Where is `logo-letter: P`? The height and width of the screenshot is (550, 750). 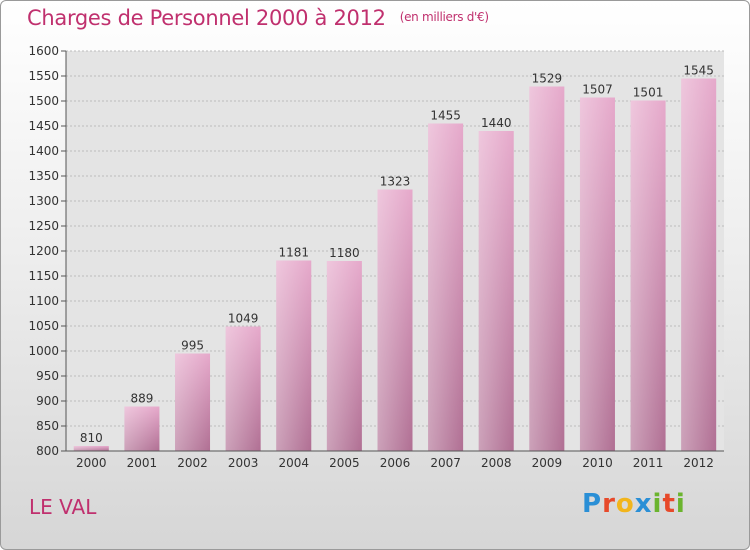
logo-letter: P is located at coordinates (592, 504).